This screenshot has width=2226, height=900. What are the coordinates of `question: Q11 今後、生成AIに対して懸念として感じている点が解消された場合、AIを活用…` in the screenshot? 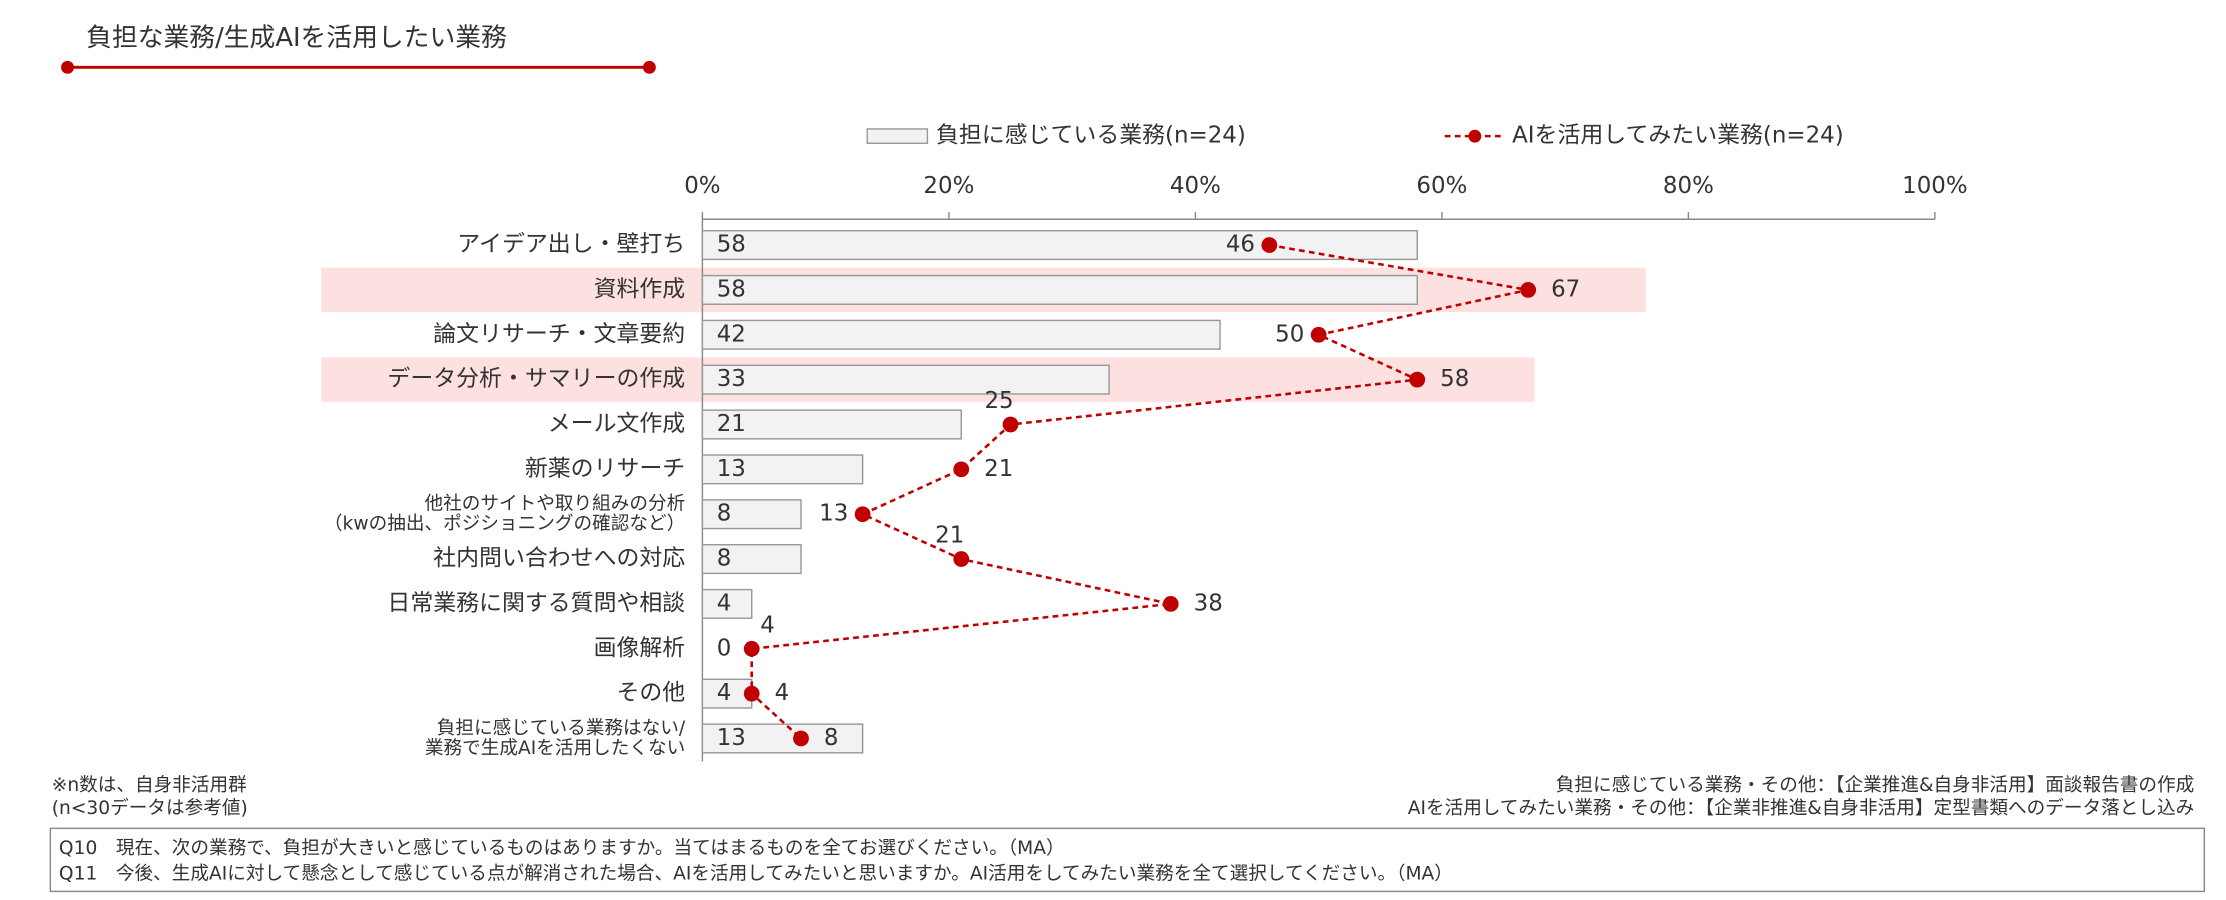 It's located at (756, 874).